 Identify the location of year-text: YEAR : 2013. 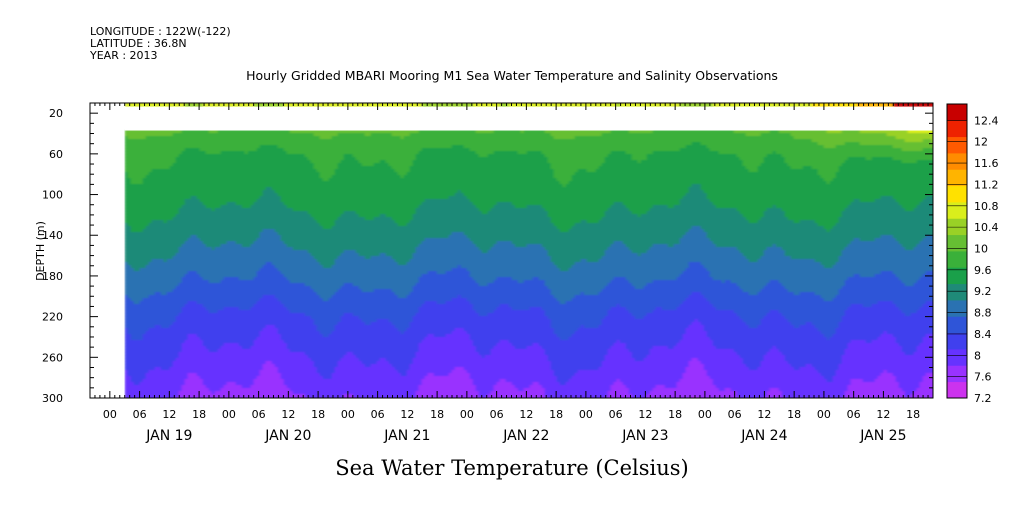
(123, 55).